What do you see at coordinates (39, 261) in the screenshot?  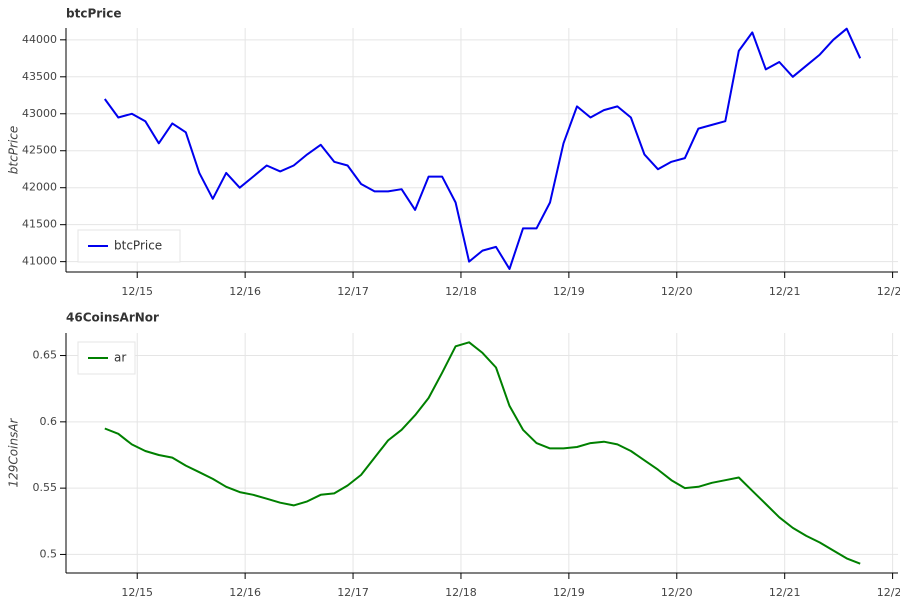 I see `y-tick-label: 41000` at bounding box center [39, 261].